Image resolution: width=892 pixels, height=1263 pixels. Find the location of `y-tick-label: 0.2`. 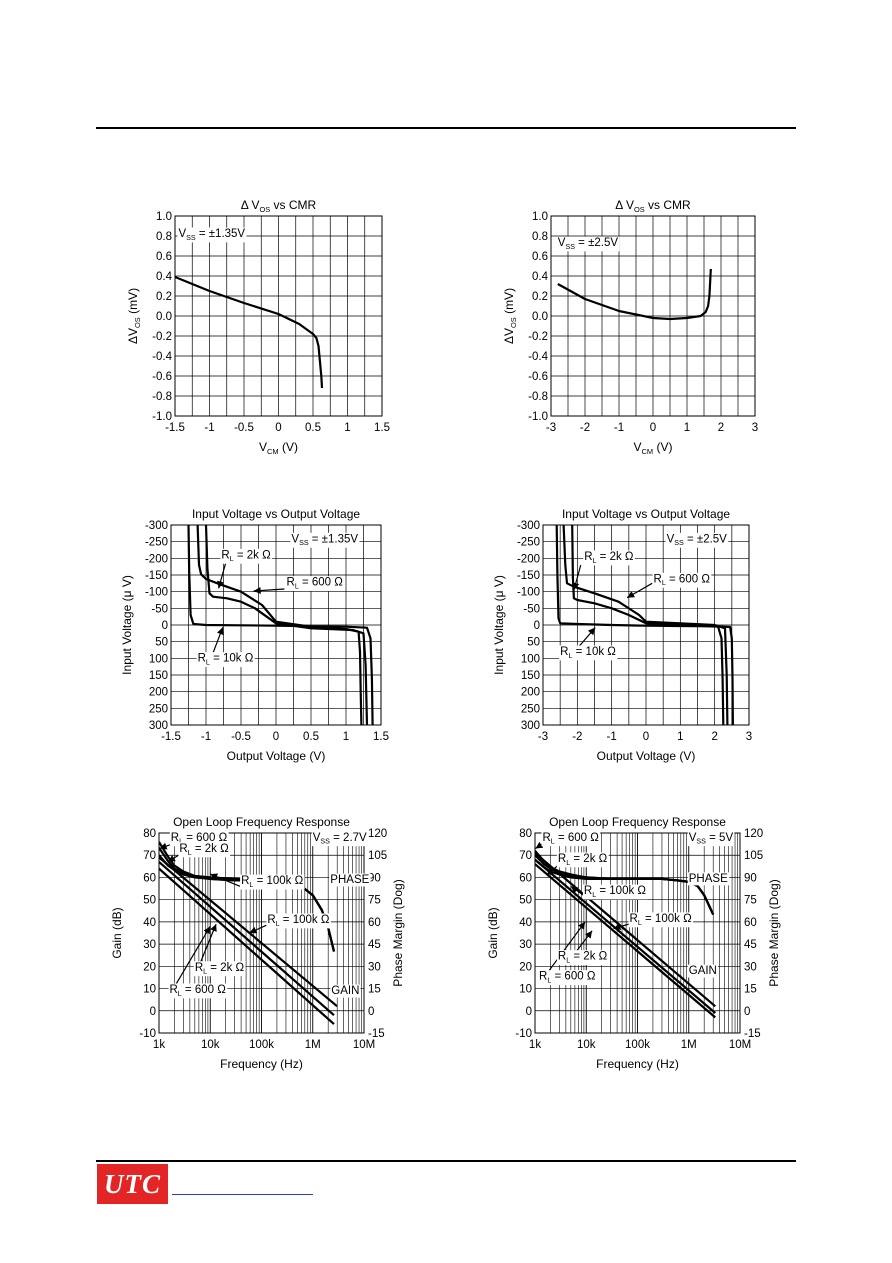

y-tick-label: 0.2 is located at coordinates (164, 297).